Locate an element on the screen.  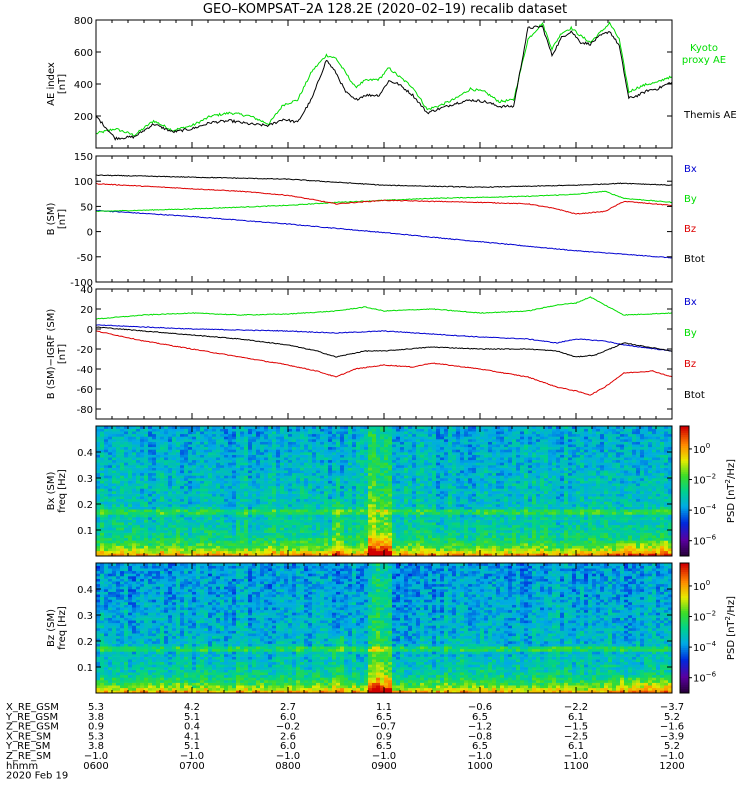
panel-db-ytick-label: 20 is located at coordinates (86, 310).